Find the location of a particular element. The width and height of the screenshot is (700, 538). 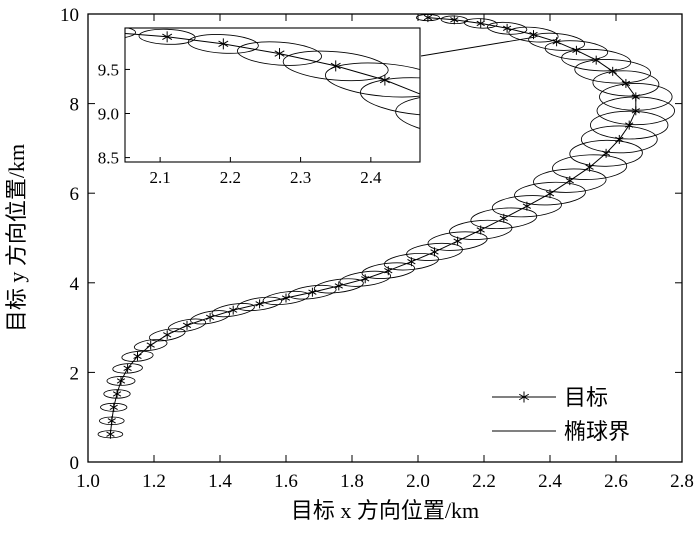

y-tick-label: 6 is located at coordinates (75, 194).